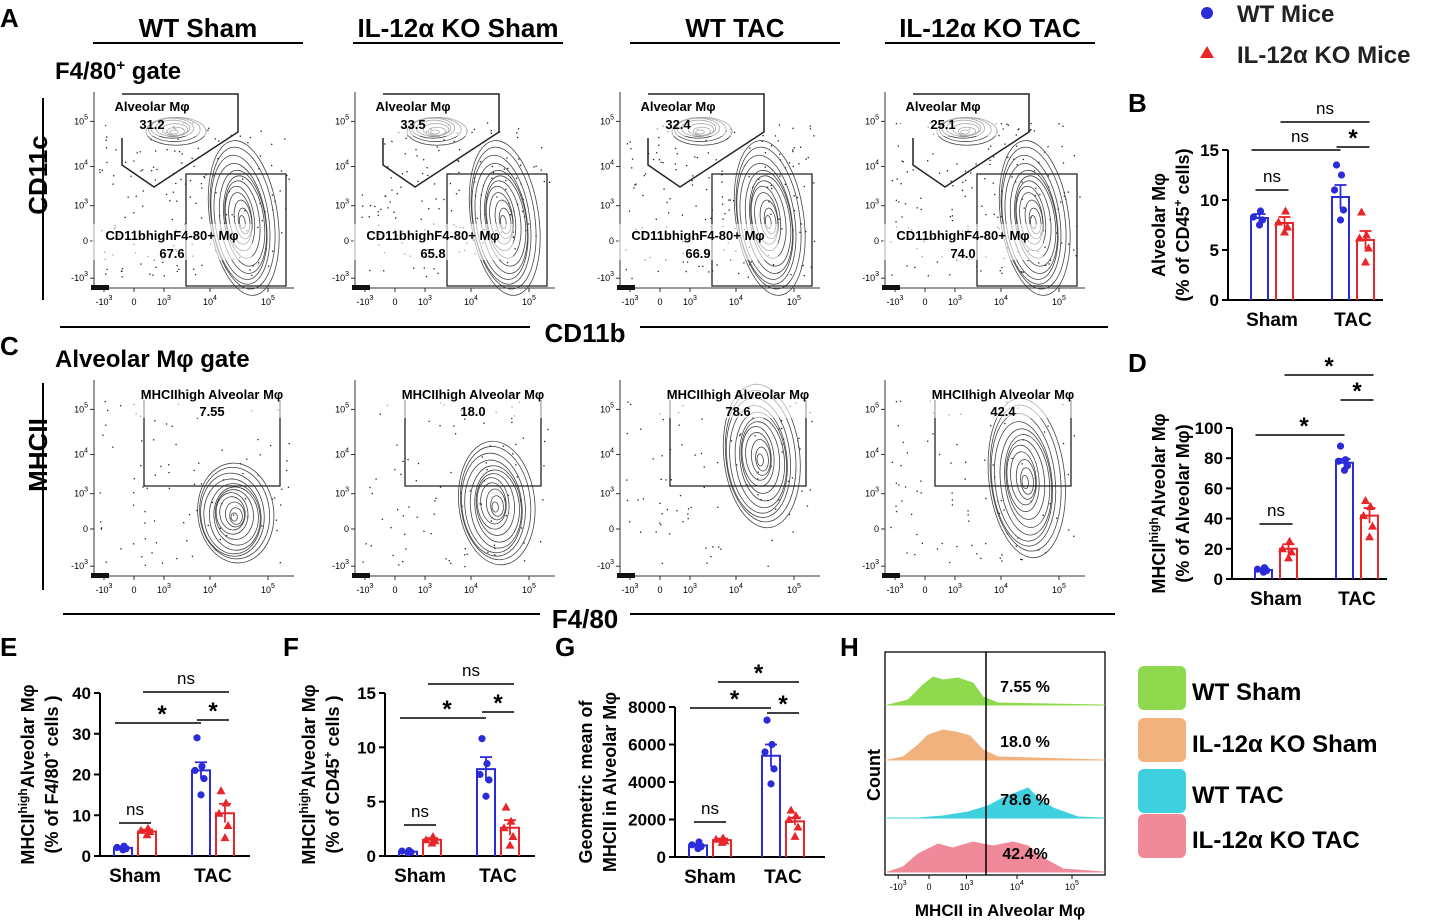 Image resolution: width=1430 pixels, height=921 pixels. I want to click on y-tick-label: 8000, so click(647, 707).